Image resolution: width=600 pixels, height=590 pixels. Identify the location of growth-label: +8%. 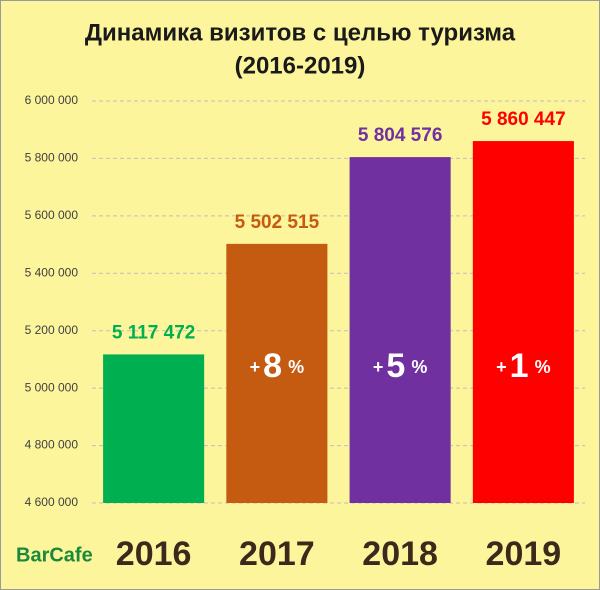
(277, 366).